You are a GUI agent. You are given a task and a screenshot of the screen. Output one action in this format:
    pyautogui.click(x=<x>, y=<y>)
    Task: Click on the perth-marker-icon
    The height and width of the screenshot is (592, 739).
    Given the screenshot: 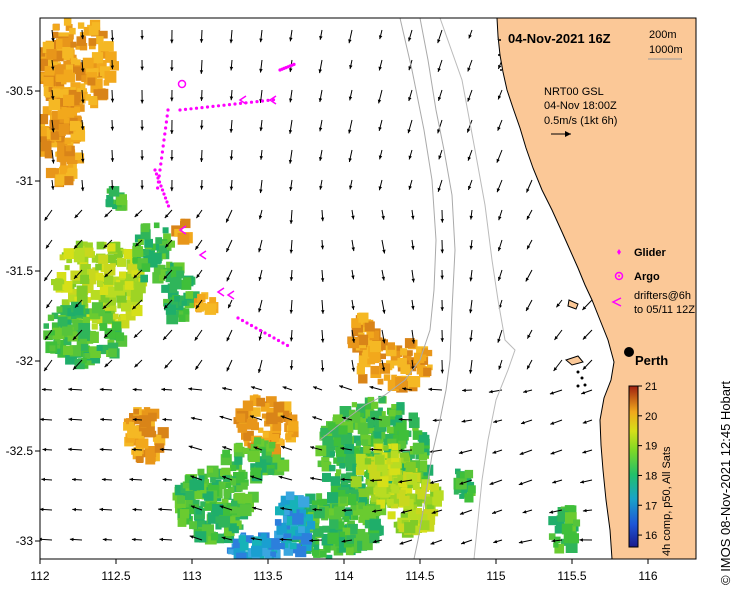 What is the action you would take?
    pyautogui.click(x=629, y=352)
    